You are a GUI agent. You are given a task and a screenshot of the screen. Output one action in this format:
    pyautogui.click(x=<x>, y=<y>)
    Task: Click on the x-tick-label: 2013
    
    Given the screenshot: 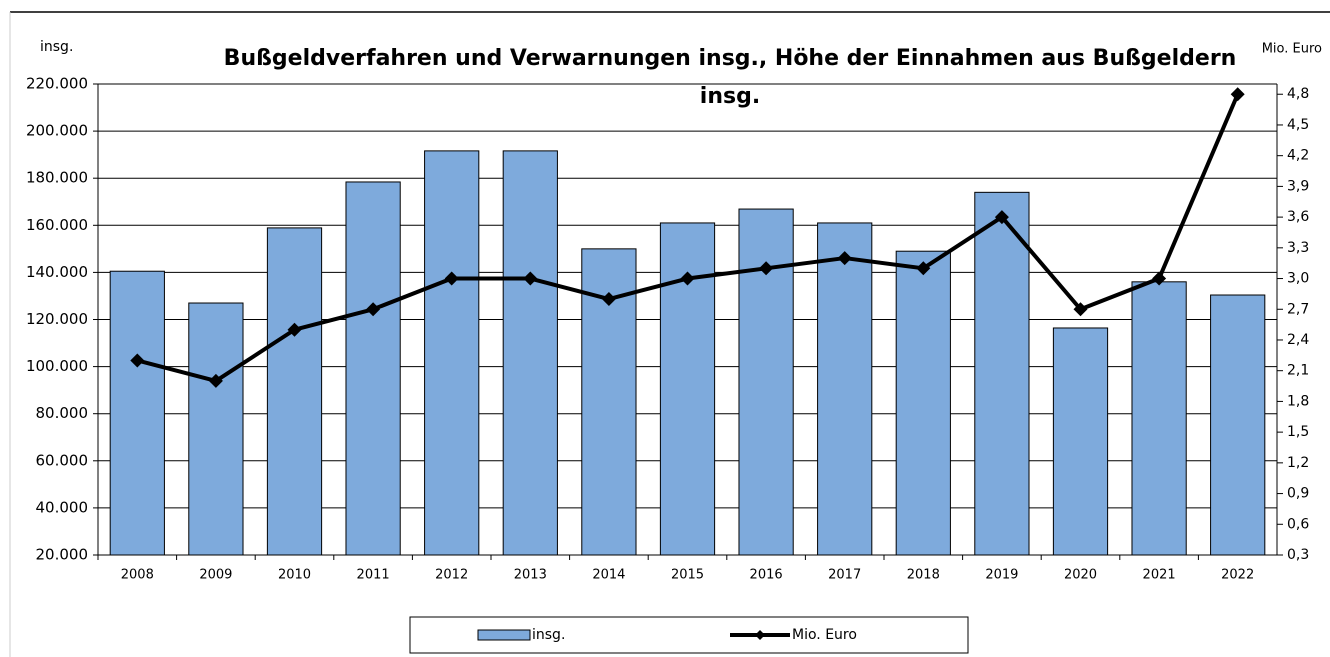 What is the action you would take?
    pyautogui.click(x=530, y=575)
    